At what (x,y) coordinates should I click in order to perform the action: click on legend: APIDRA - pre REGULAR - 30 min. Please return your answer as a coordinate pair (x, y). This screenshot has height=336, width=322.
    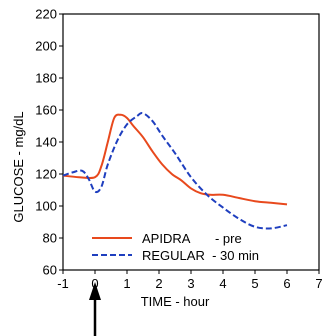
    Looking at the image, I should click on (175, 247).